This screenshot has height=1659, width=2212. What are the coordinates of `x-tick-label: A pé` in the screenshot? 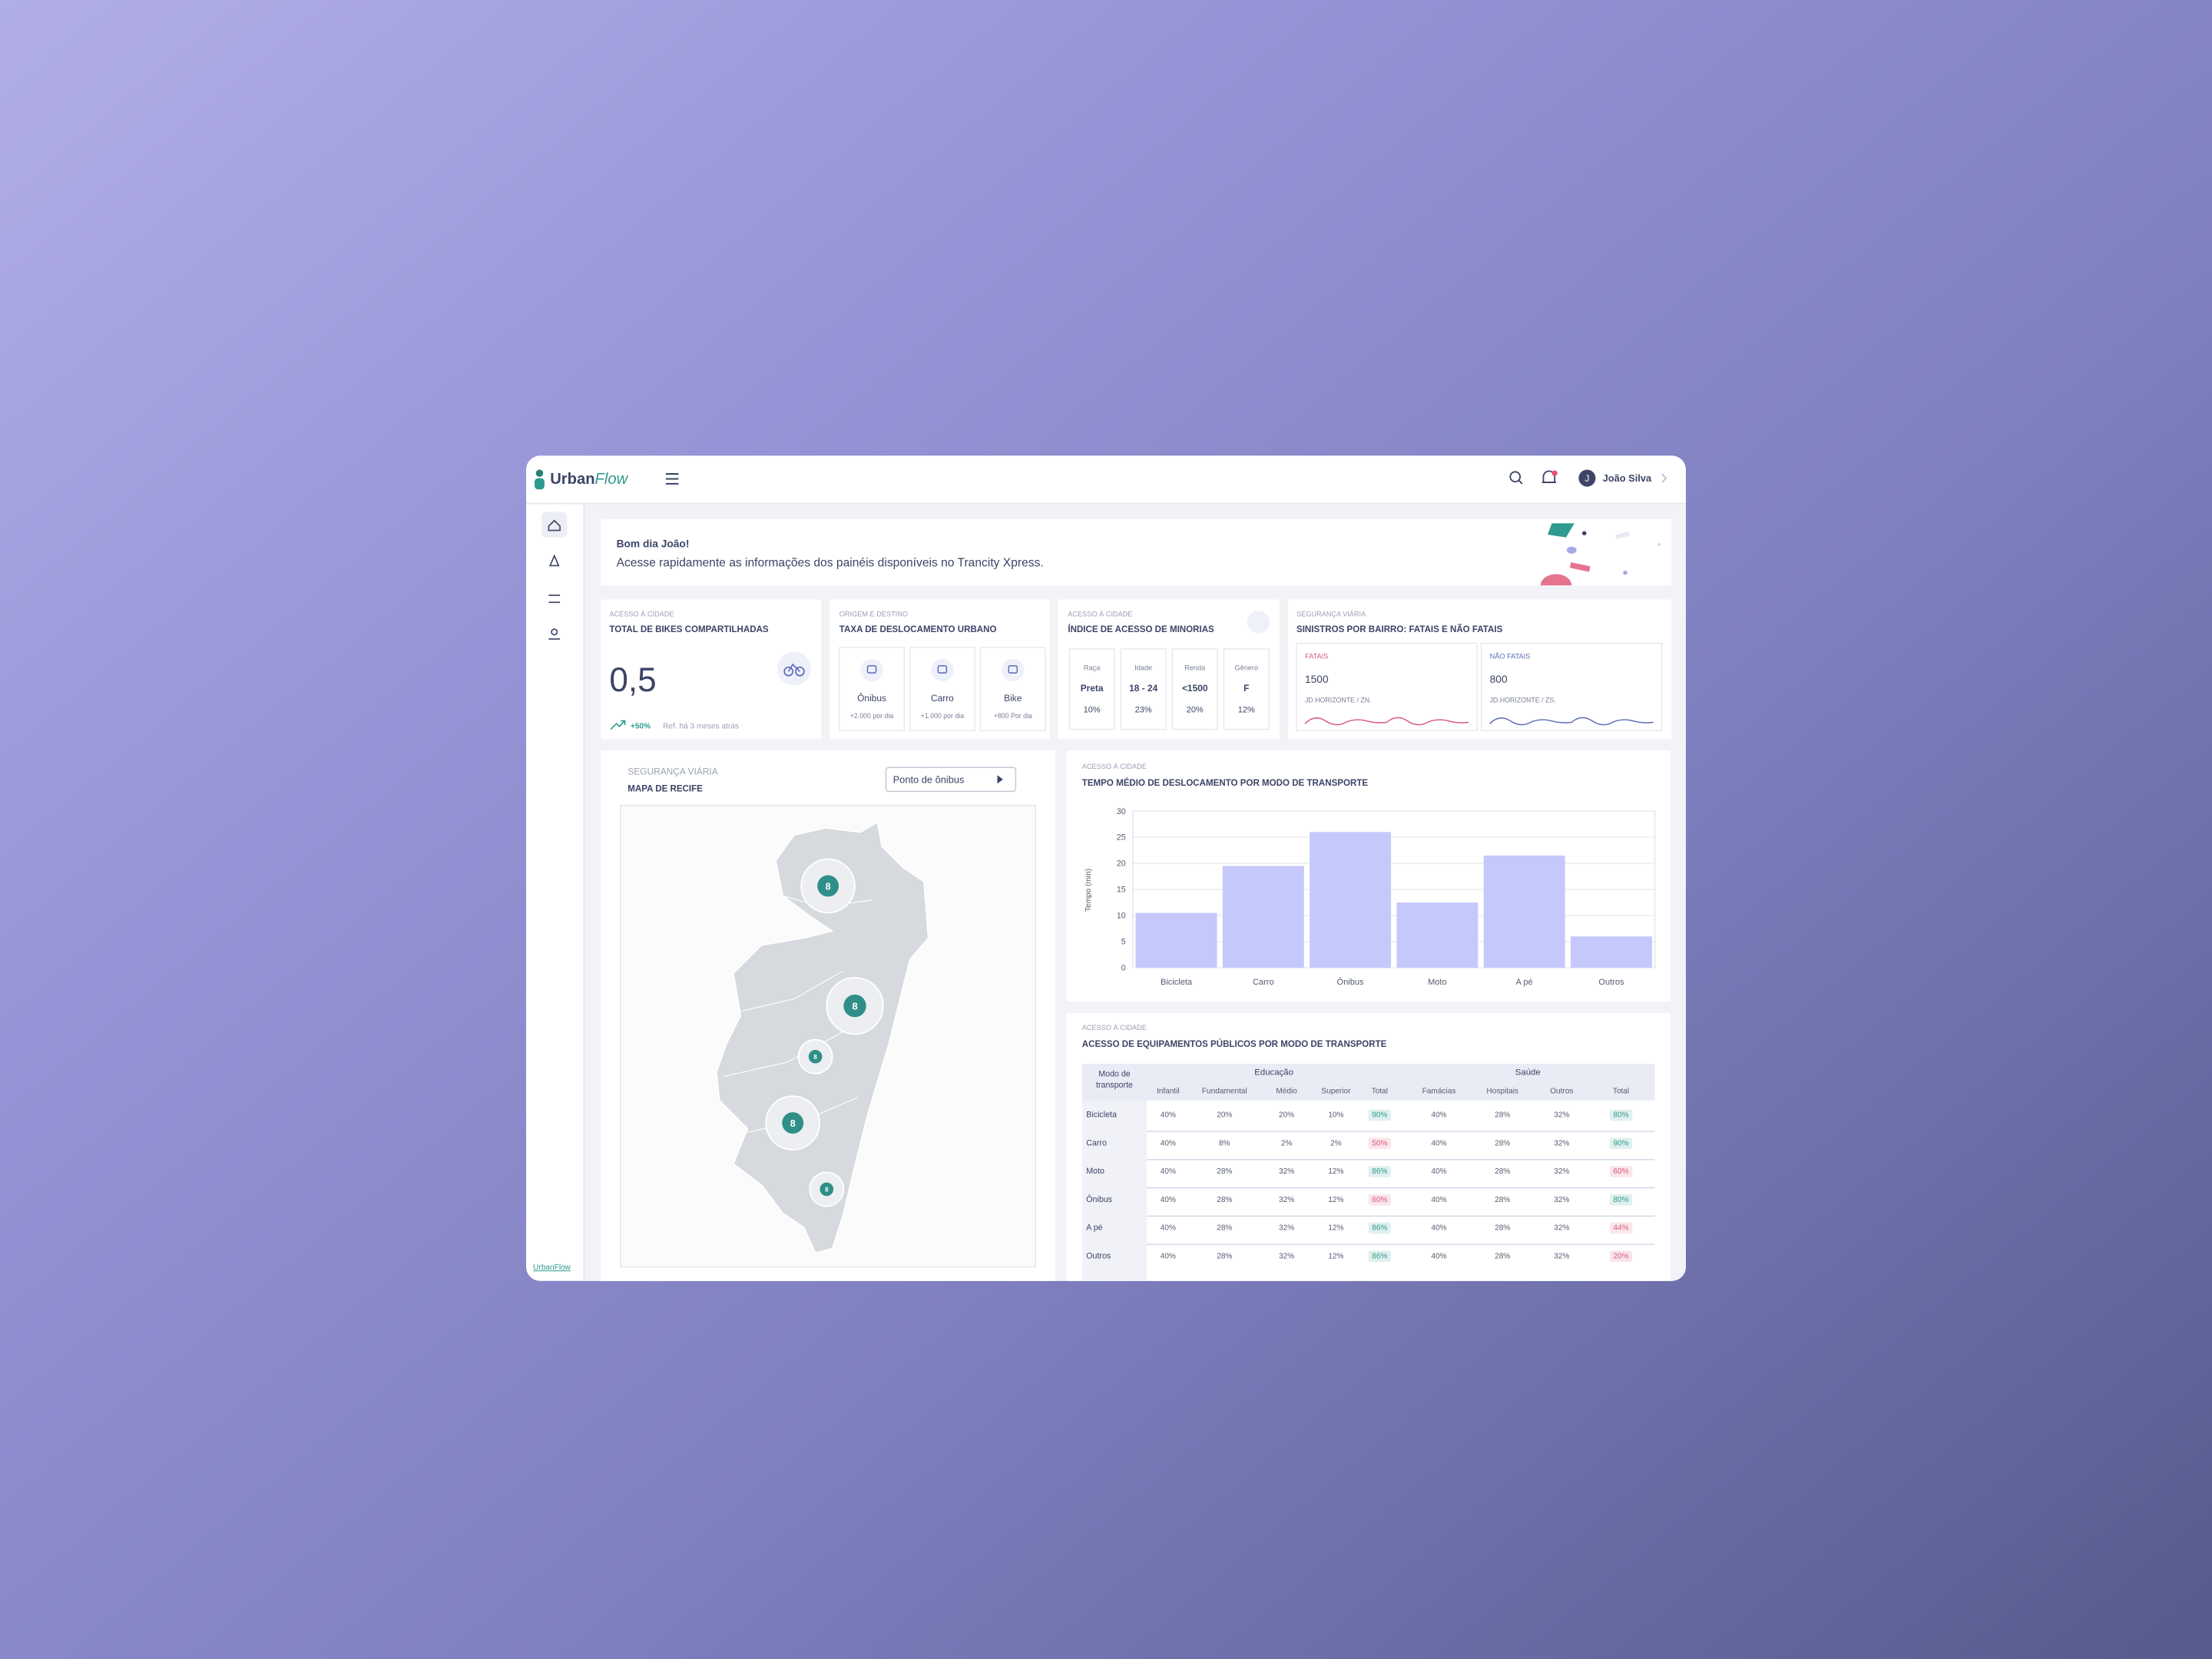 It's located at (1524, 983).